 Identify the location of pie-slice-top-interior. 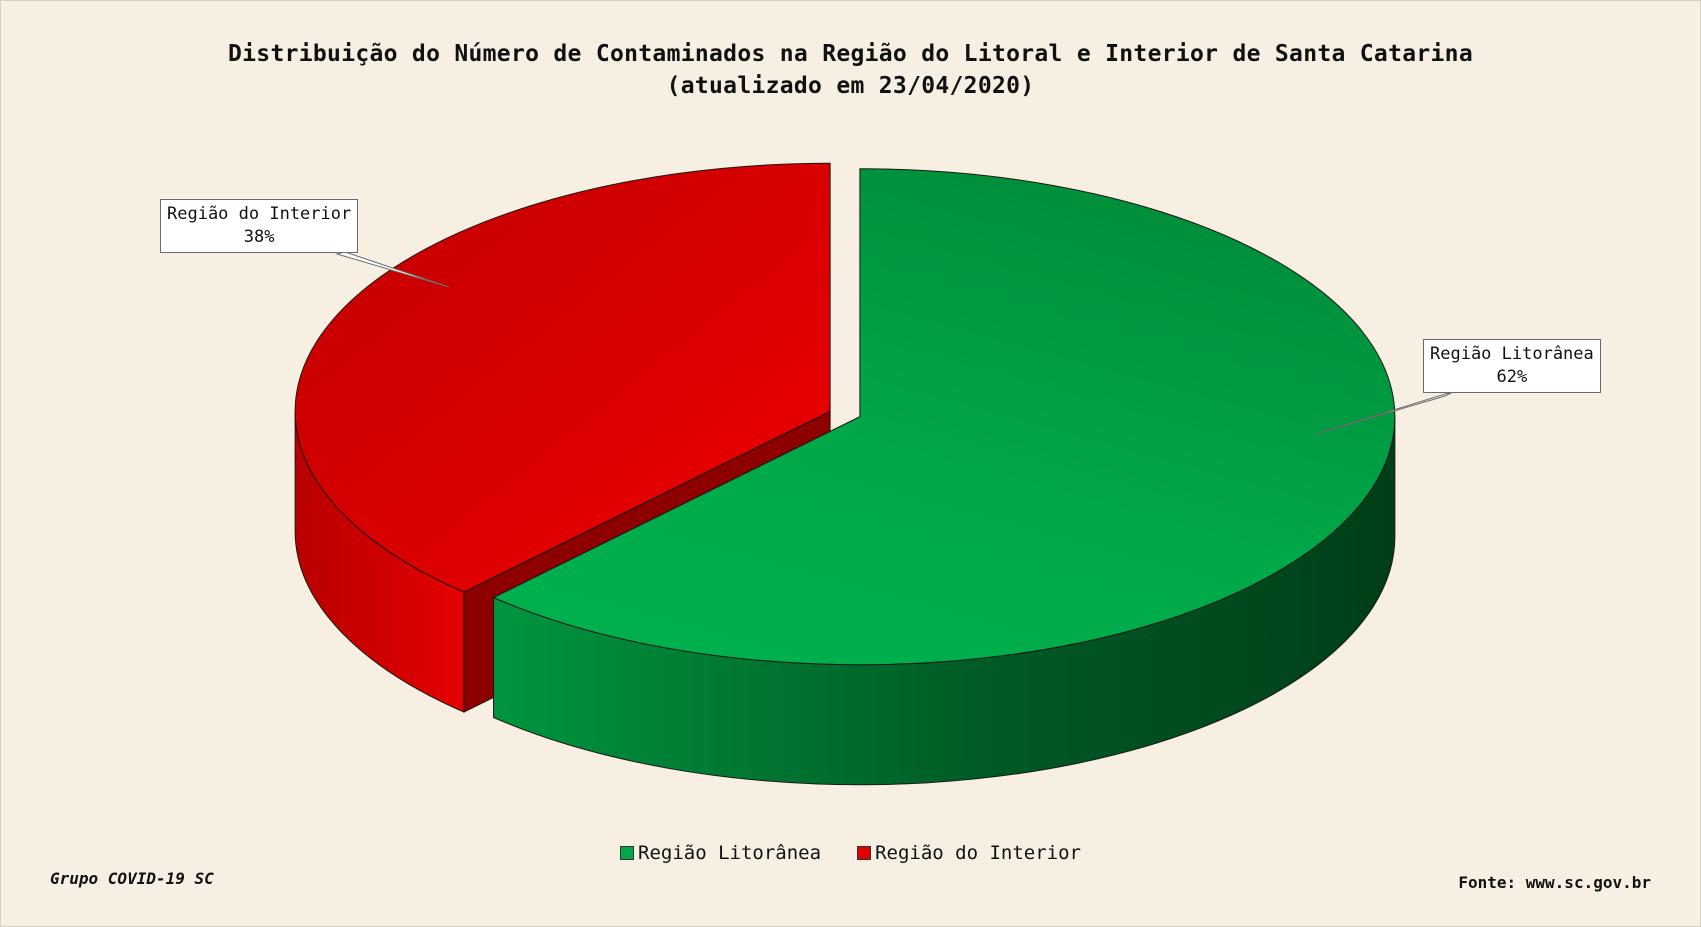
(562, 377).